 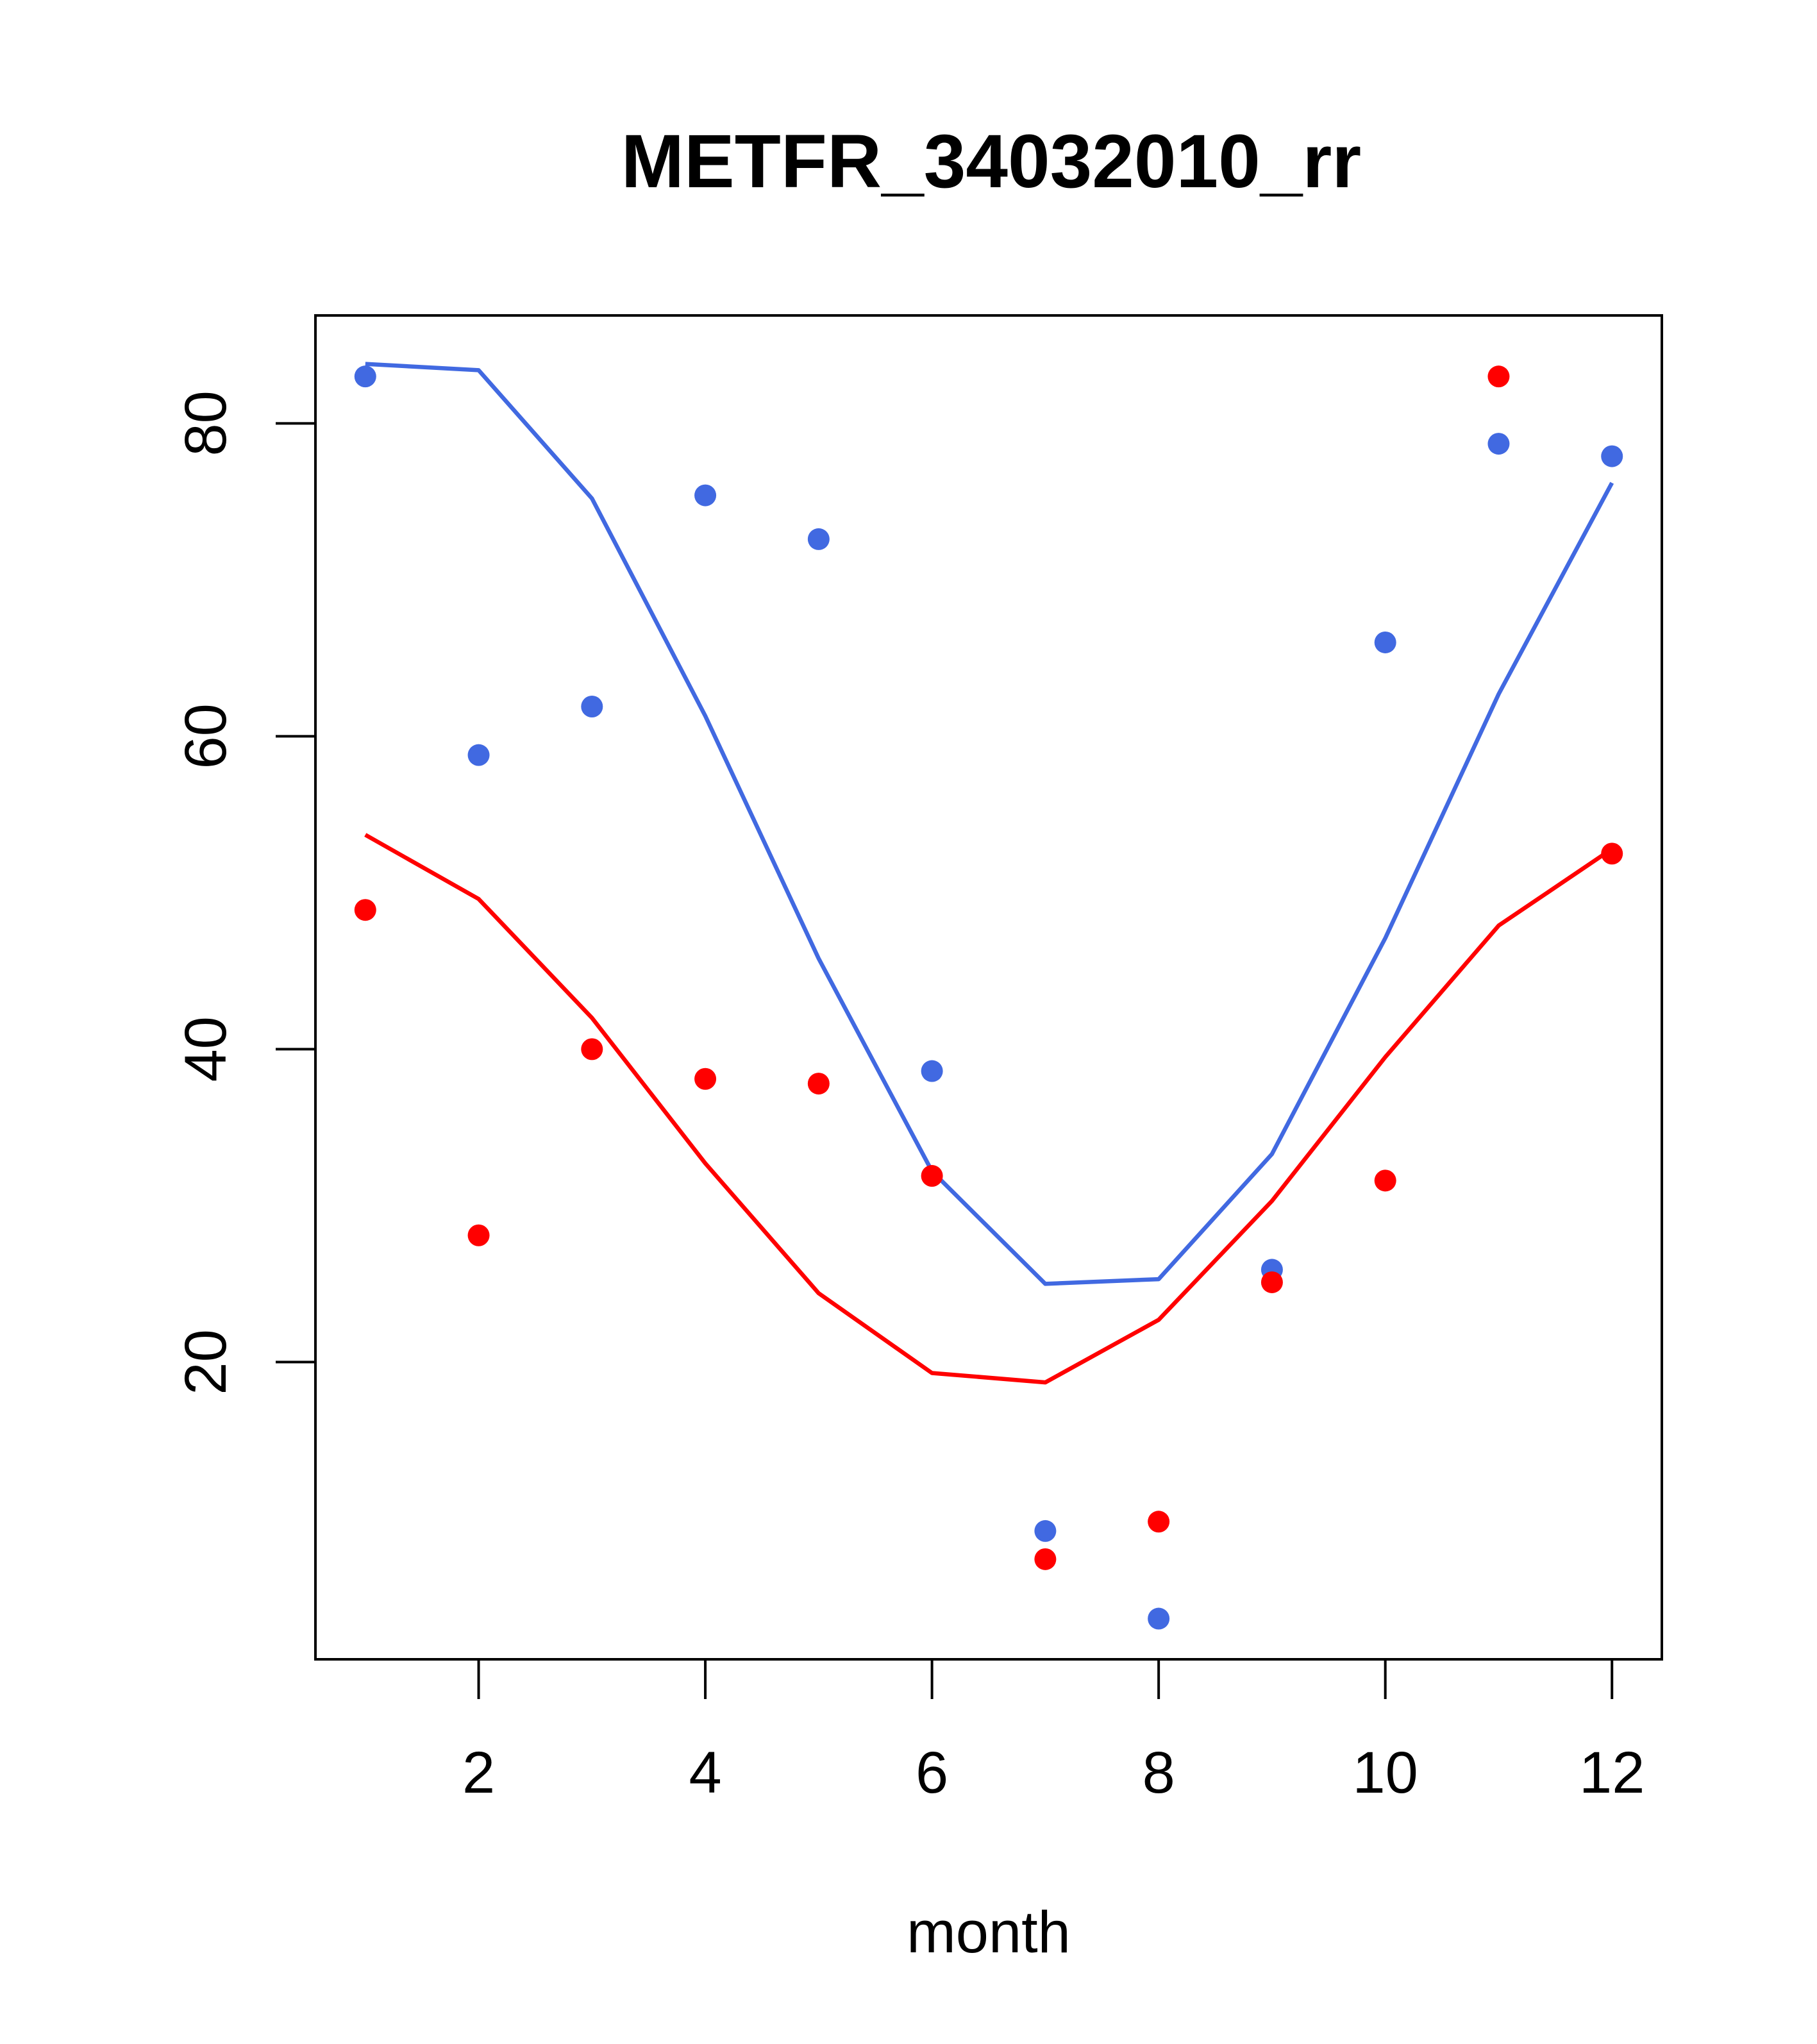 What do you see at coordinates (705, 1773) in the screenshot?
I see `x-tick-label: 4` at bounding box center [705, 1773].